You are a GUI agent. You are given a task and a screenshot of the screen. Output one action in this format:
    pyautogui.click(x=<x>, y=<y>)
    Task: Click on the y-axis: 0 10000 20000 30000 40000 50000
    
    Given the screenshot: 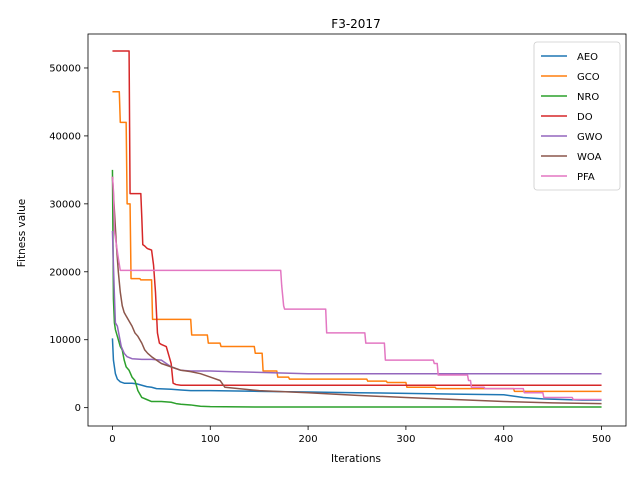 What is the action you would take?
    pyautogui.click(x=68, y=238)
    